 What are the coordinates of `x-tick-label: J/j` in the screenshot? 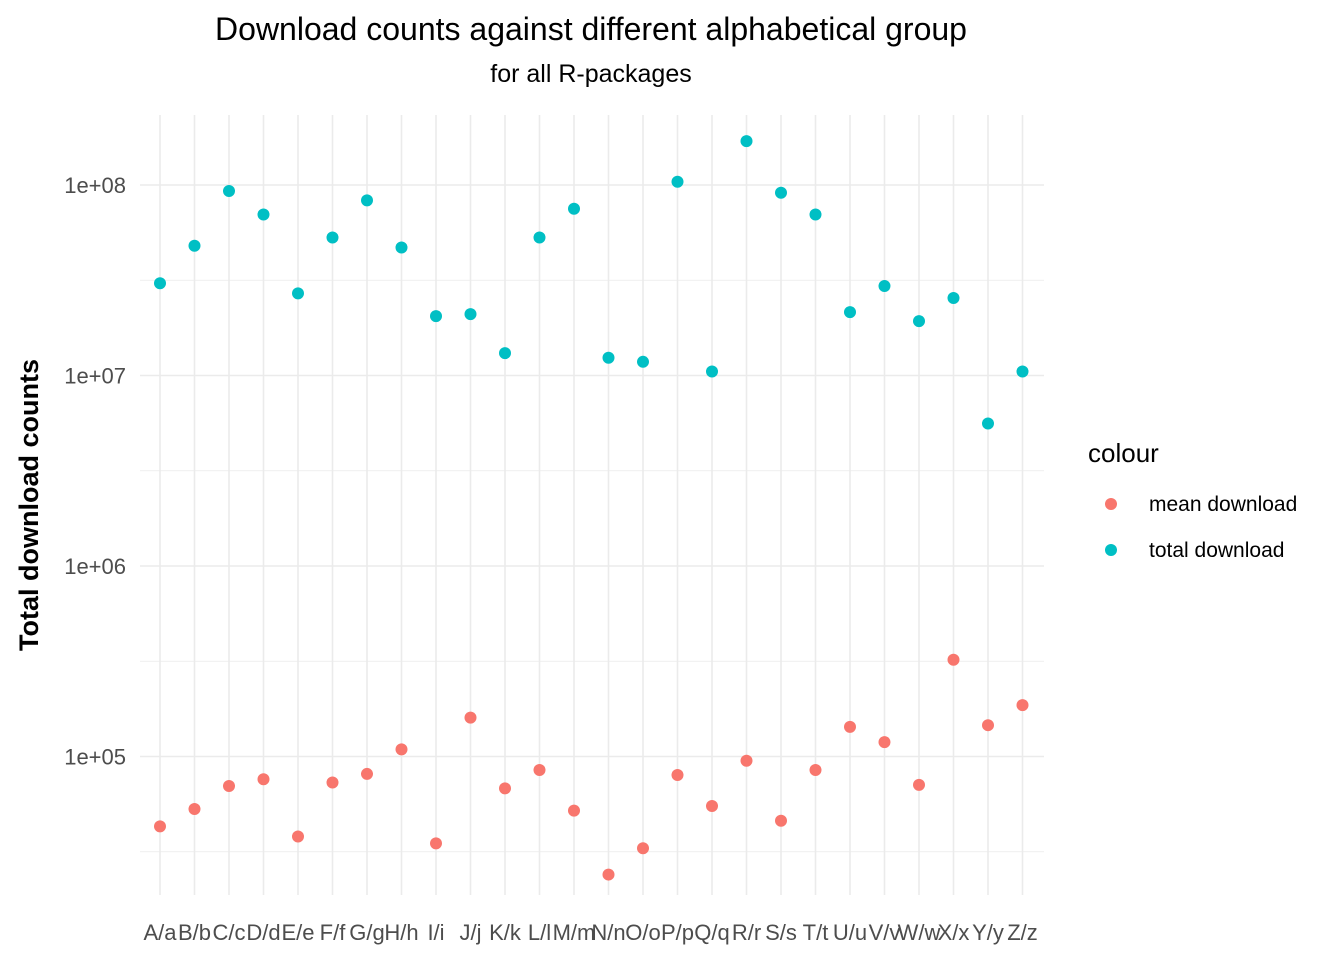 It's located at (471, 932).